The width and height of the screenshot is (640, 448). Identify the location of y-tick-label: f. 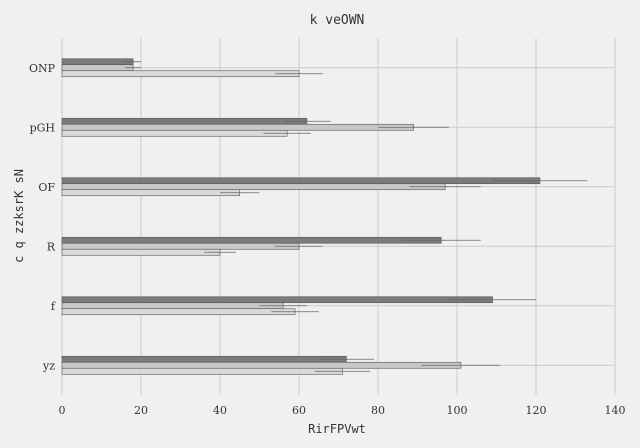
(53, 306).